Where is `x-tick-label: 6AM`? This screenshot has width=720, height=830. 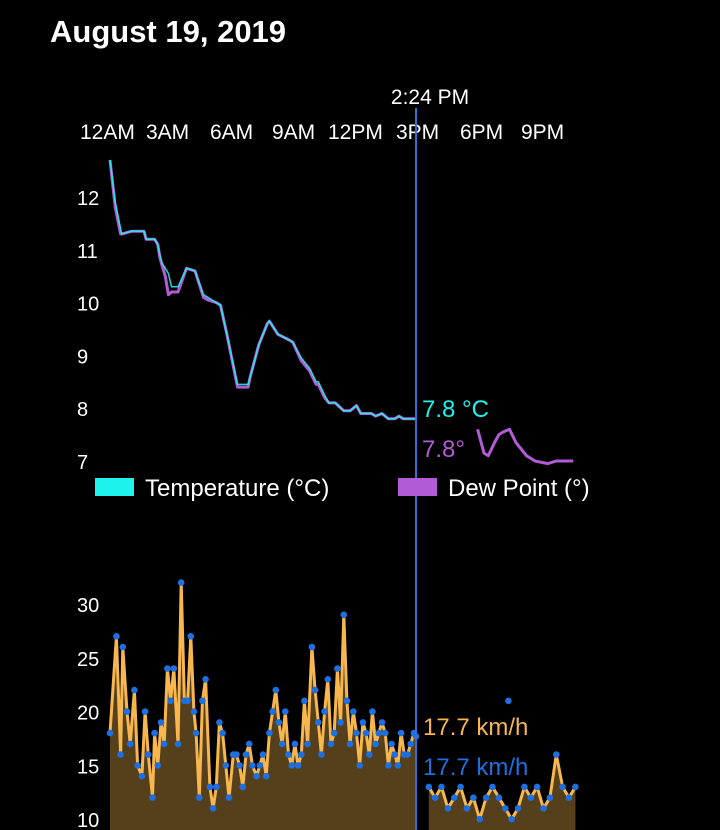
x-tick-label: 6AM is located at coordinates (231, 132).